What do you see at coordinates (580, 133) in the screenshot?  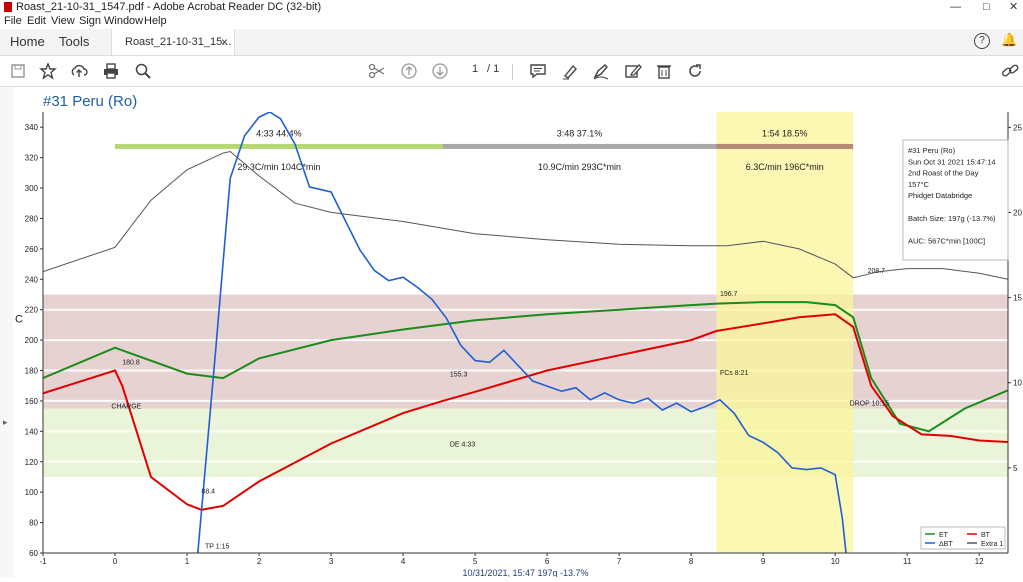 I see `phase-label: 3:48 37.1%` at bounding box center [580, 133].